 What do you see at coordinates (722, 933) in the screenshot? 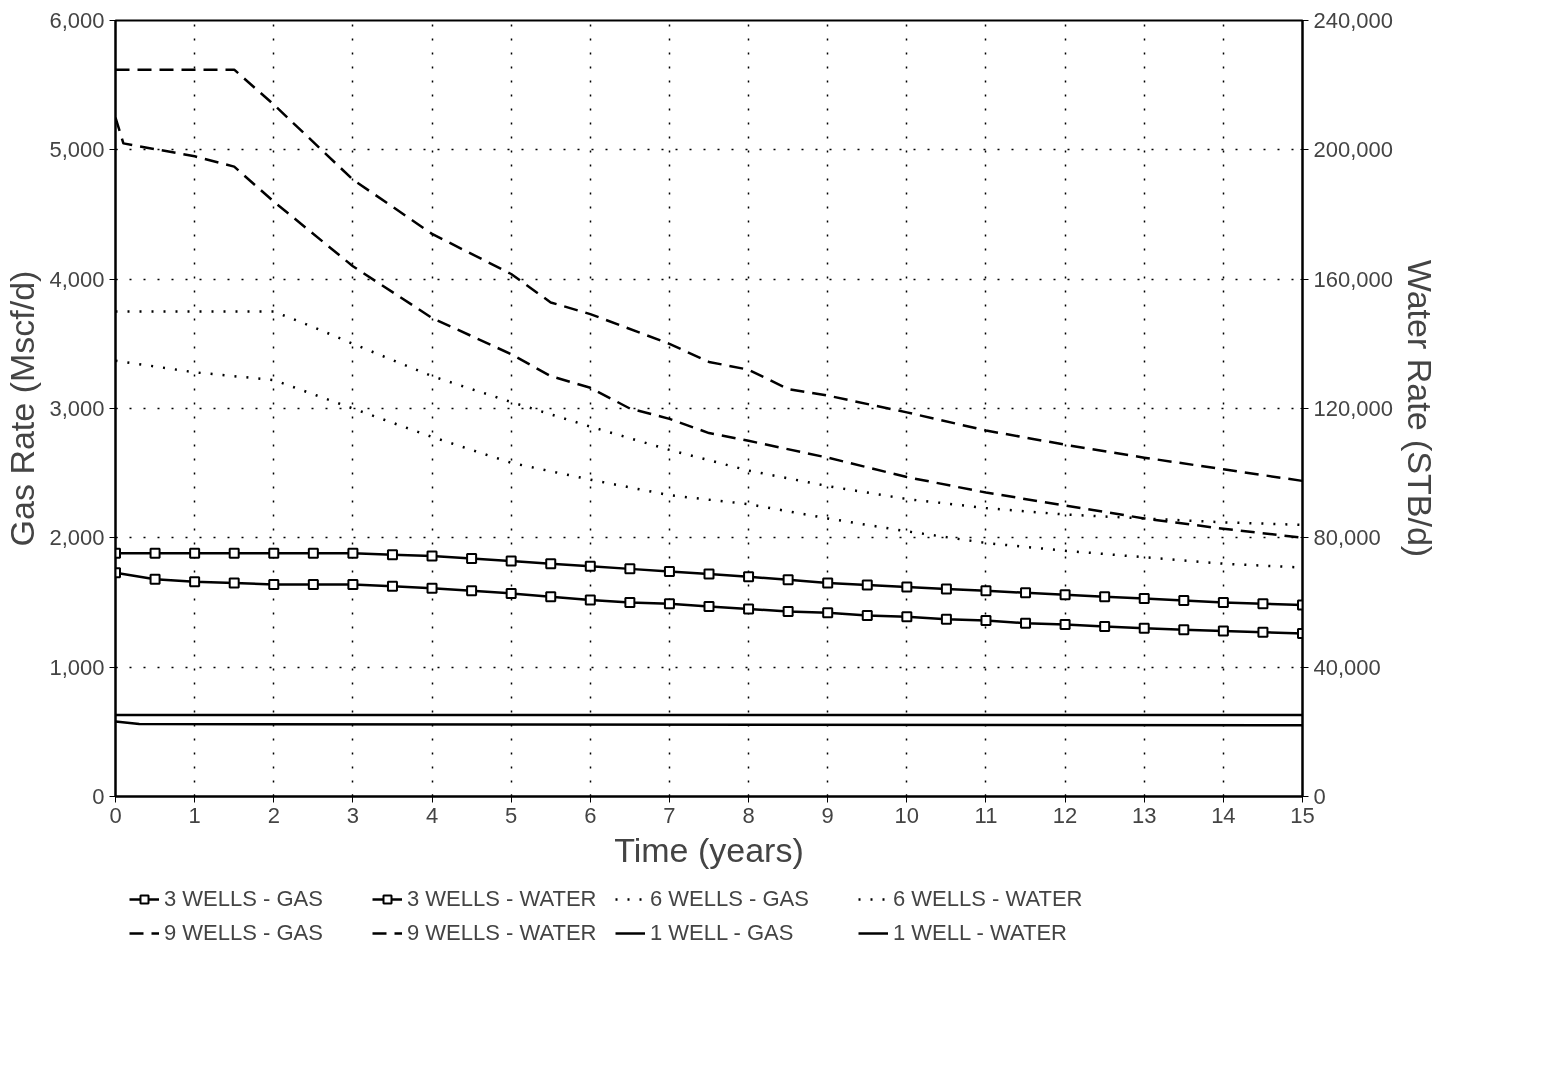
I see `legend-label: 1 WELL - GAS` at bounding box center [722, 933].